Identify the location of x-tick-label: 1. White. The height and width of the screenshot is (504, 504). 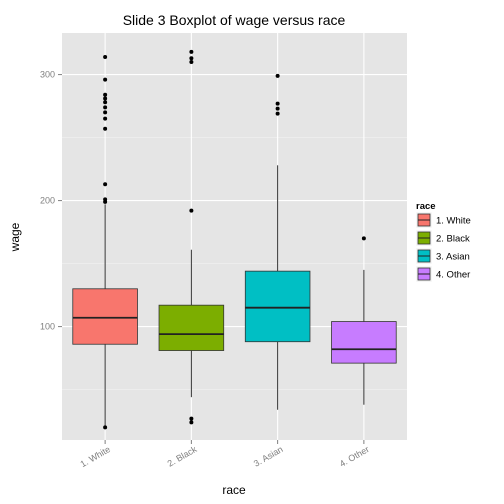
(96, 456).